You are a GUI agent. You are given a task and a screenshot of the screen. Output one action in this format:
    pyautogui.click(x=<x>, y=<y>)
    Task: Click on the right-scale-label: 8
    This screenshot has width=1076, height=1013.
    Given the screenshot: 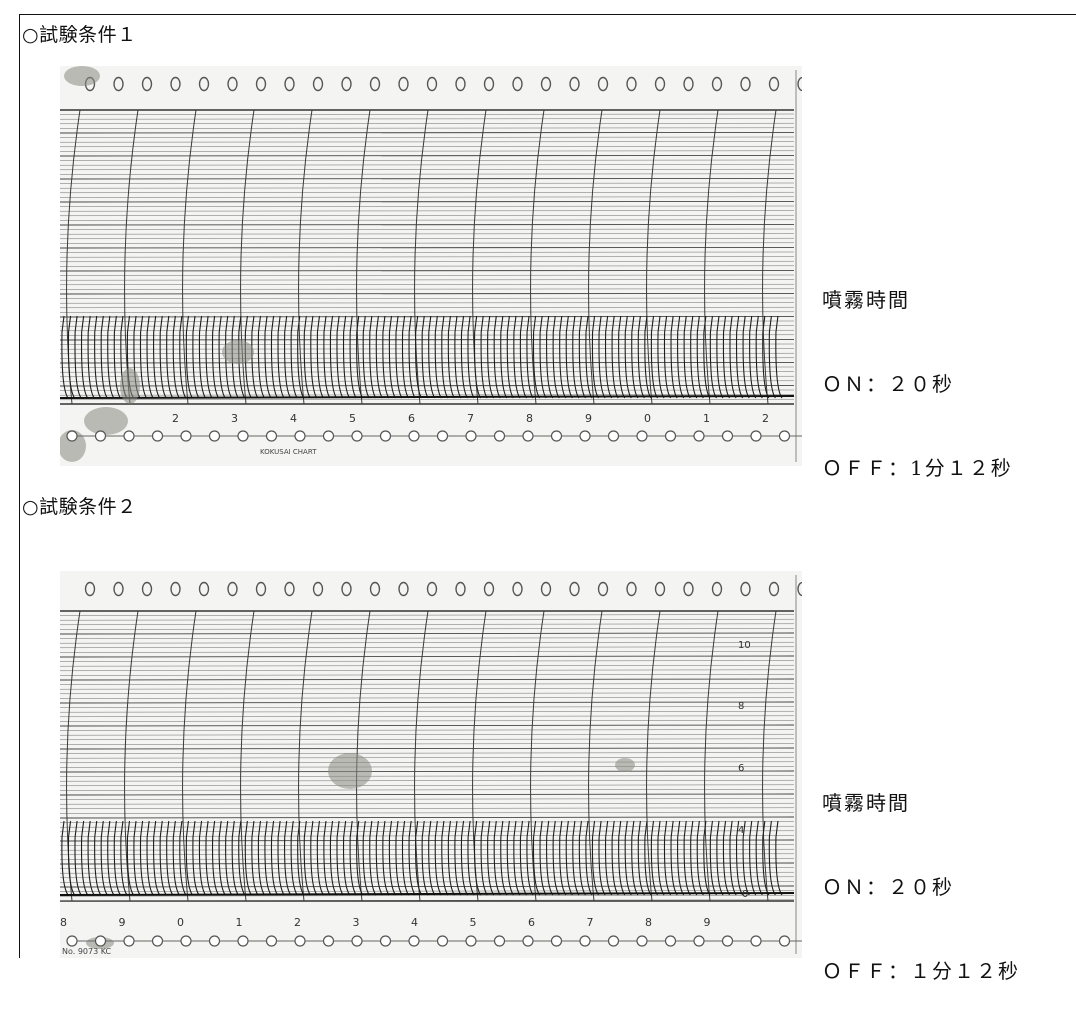 What is the action you would take?
    pyautogui.click(x=741, y=706)
    